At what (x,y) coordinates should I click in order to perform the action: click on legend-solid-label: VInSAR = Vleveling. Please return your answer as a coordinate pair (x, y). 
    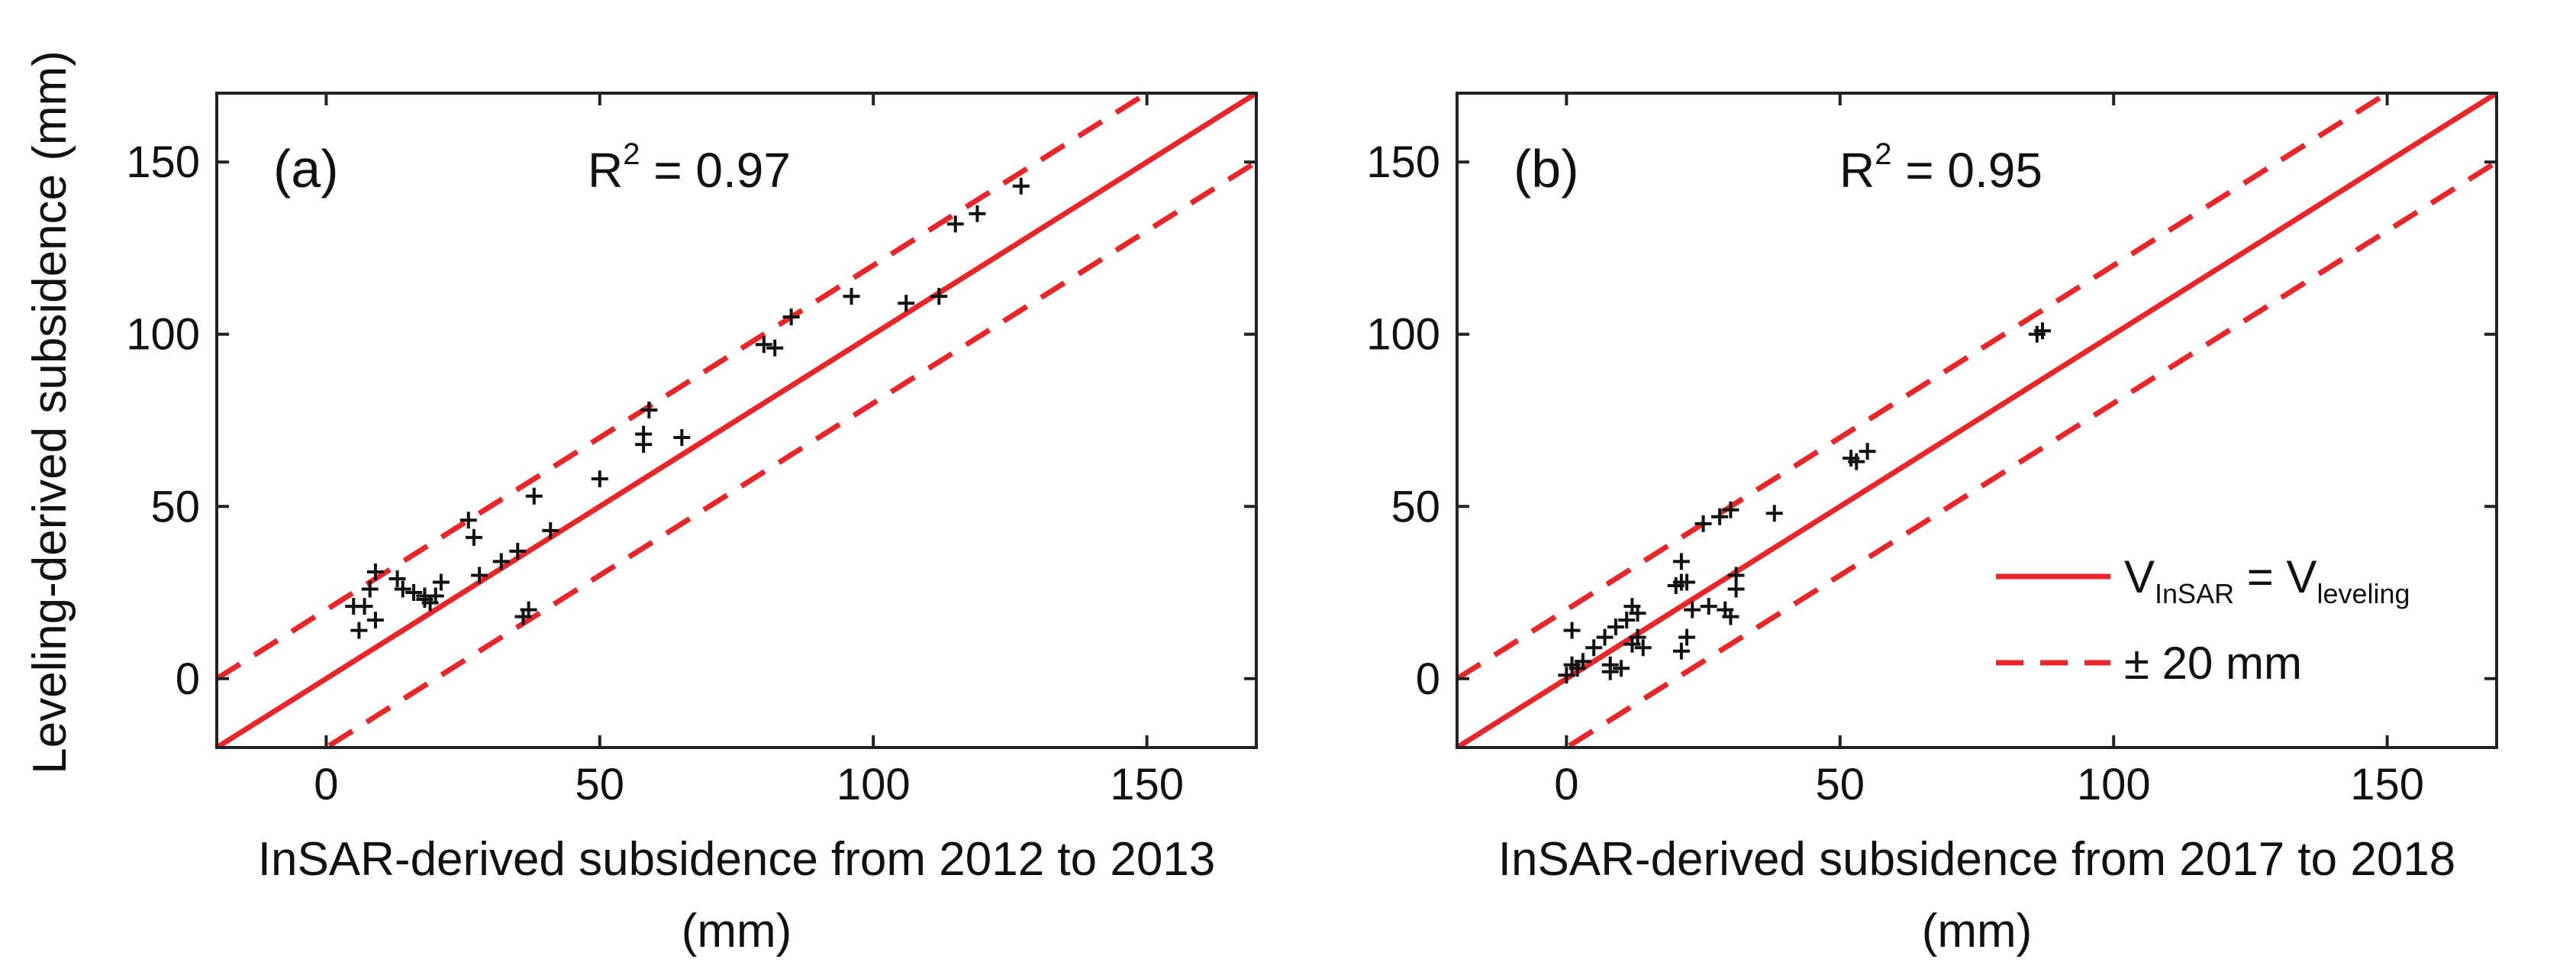
    Looking at the image, I should click on (2267, 580).